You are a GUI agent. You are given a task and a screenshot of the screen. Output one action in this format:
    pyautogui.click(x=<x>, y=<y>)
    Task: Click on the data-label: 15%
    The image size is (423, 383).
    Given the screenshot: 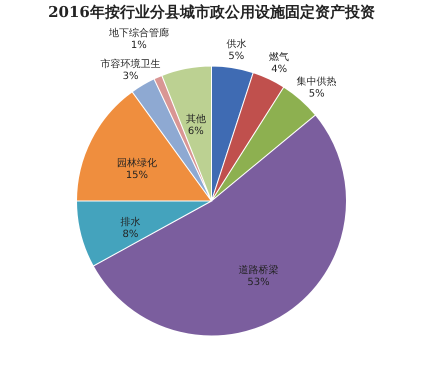 What is the action you would take?
    pyautogui.click(x=137, y=175)
    